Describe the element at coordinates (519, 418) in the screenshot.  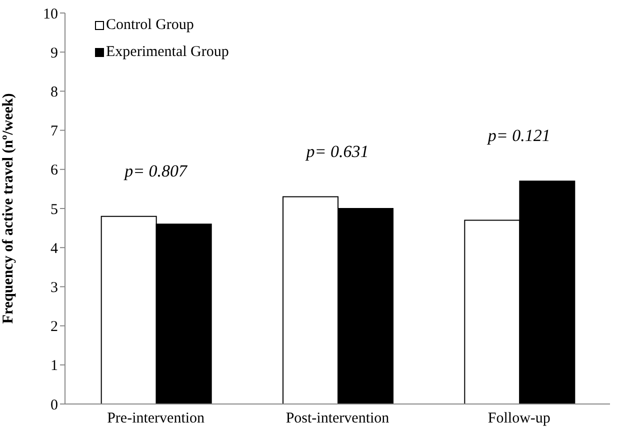
I see `x-tick-label: Follow-up` at that location.